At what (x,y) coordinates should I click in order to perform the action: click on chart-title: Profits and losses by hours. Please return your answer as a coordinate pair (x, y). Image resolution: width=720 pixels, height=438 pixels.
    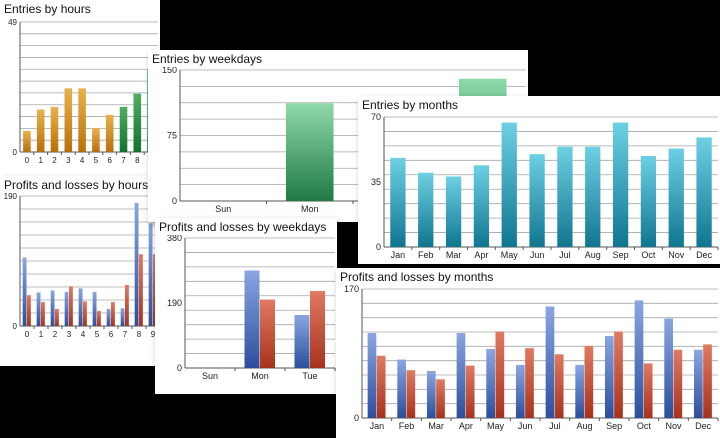
    Looking at the image, I should click on (77, 185).